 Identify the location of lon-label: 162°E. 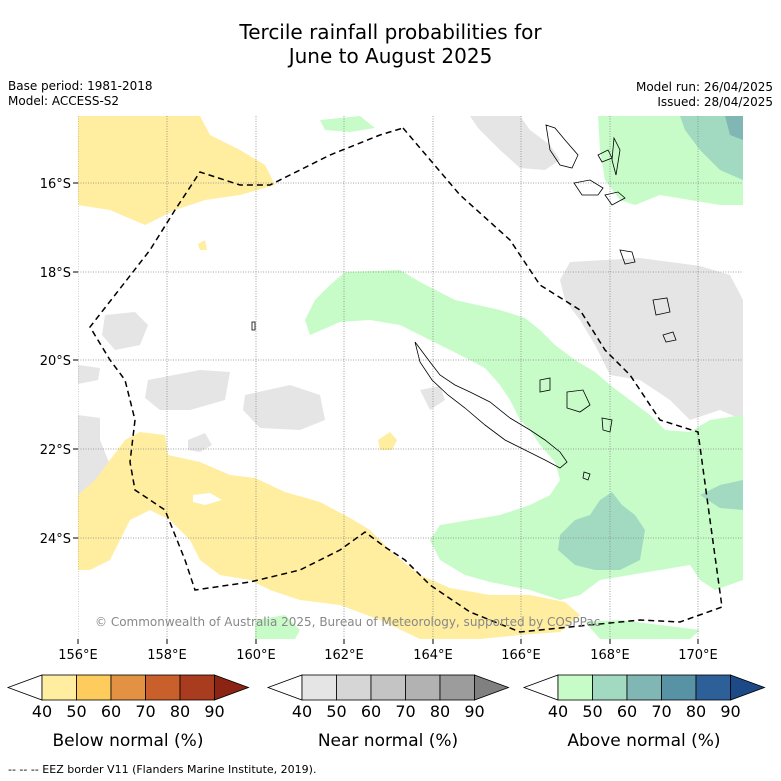
(344, 655).